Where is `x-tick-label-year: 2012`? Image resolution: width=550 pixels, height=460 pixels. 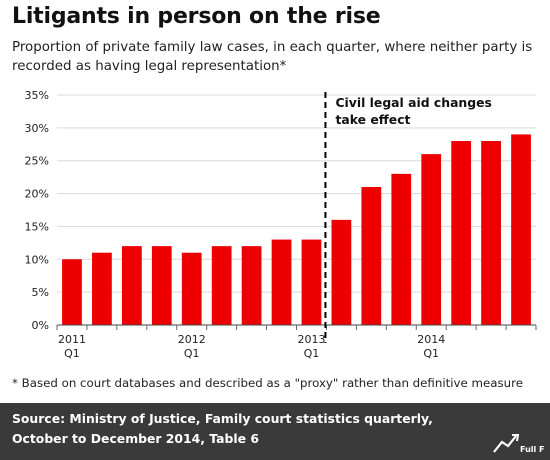 x-tick-label-year: 2012 is located at coordinates (192, 339).